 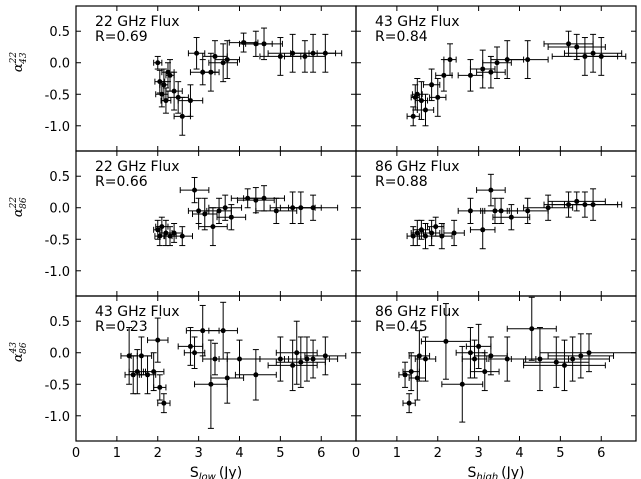 What do you see at coordinates (401, 37) in the screenshot?
I see `panel-1-r-label: R=0.84` at bounding box center [401, 37].